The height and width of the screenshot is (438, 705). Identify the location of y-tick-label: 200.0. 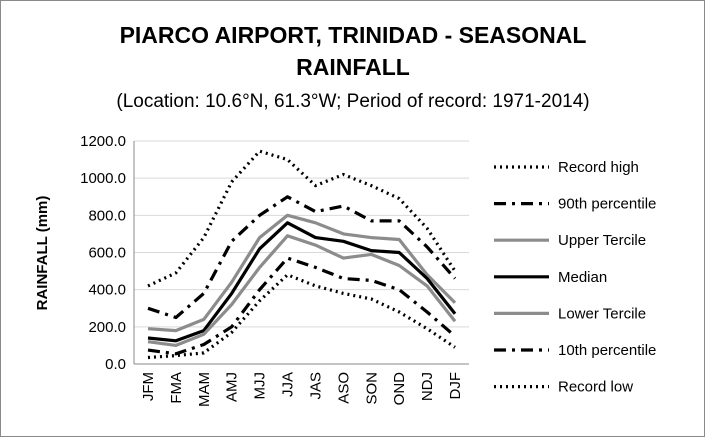
(107, 327).